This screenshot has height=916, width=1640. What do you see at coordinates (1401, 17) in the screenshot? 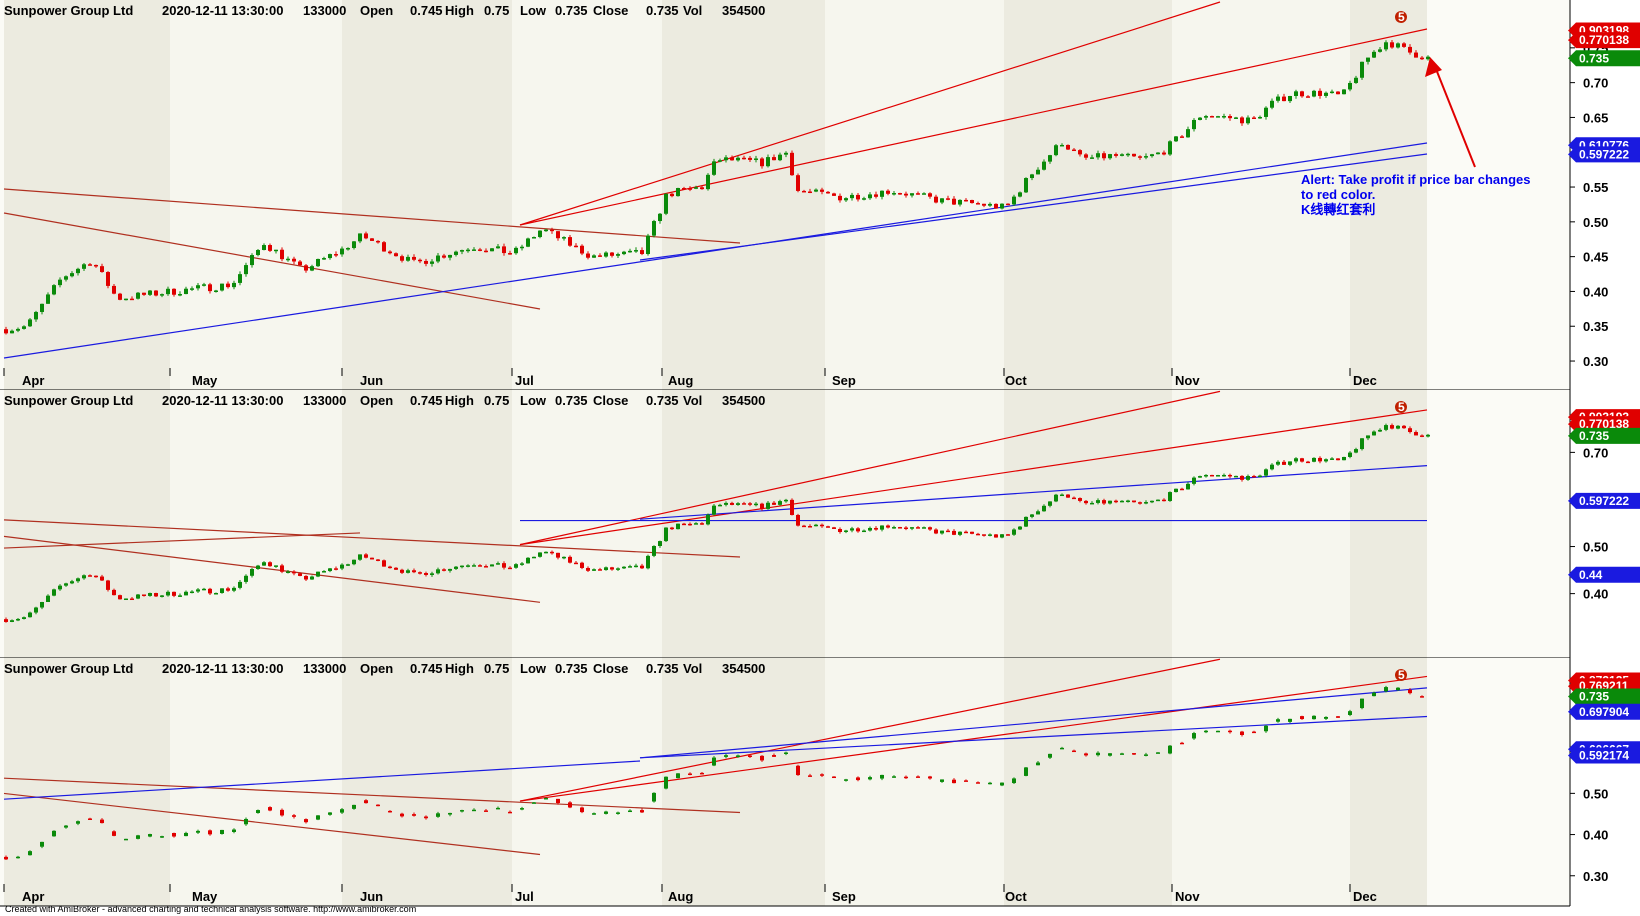
I see `pane-1-signal-marker-label: 5` at bounding box center [1401, 17].